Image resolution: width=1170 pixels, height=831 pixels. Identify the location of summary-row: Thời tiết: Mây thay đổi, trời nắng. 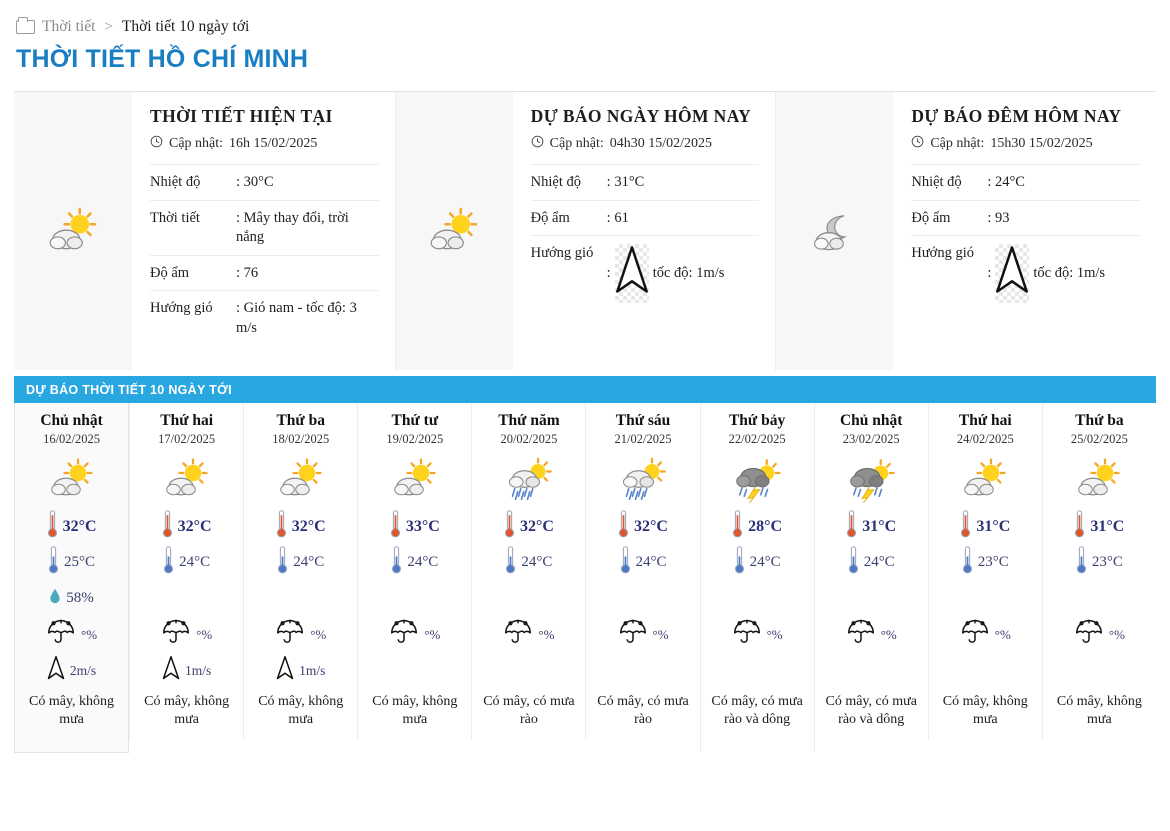
(264, 227).